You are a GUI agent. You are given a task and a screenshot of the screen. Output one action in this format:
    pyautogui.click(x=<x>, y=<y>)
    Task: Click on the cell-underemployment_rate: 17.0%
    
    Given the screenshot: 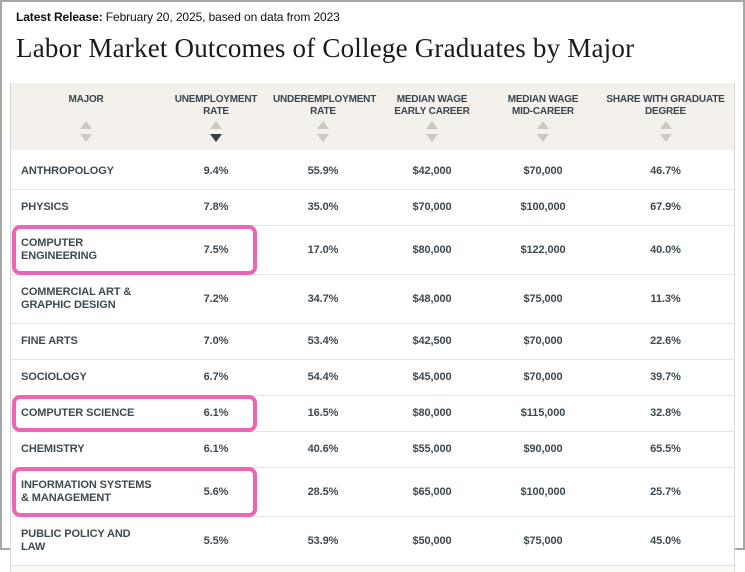 What is the action you would take?
    pyautogui.click(x=323, y=250)
    